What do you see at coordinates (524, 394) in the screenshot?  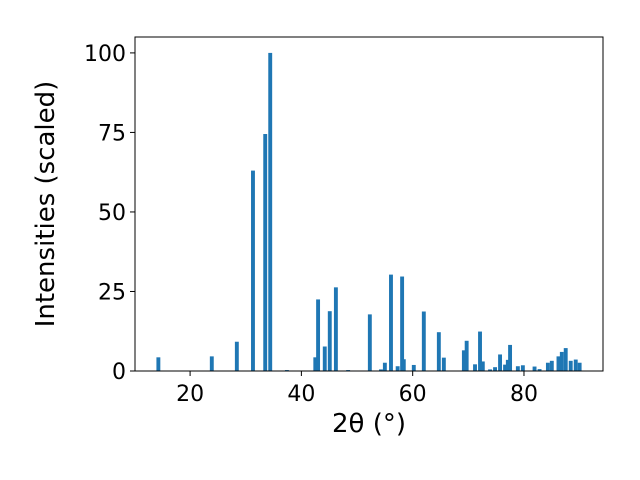 I see `x-tick-label: 80` at bounding box center [524, 394].